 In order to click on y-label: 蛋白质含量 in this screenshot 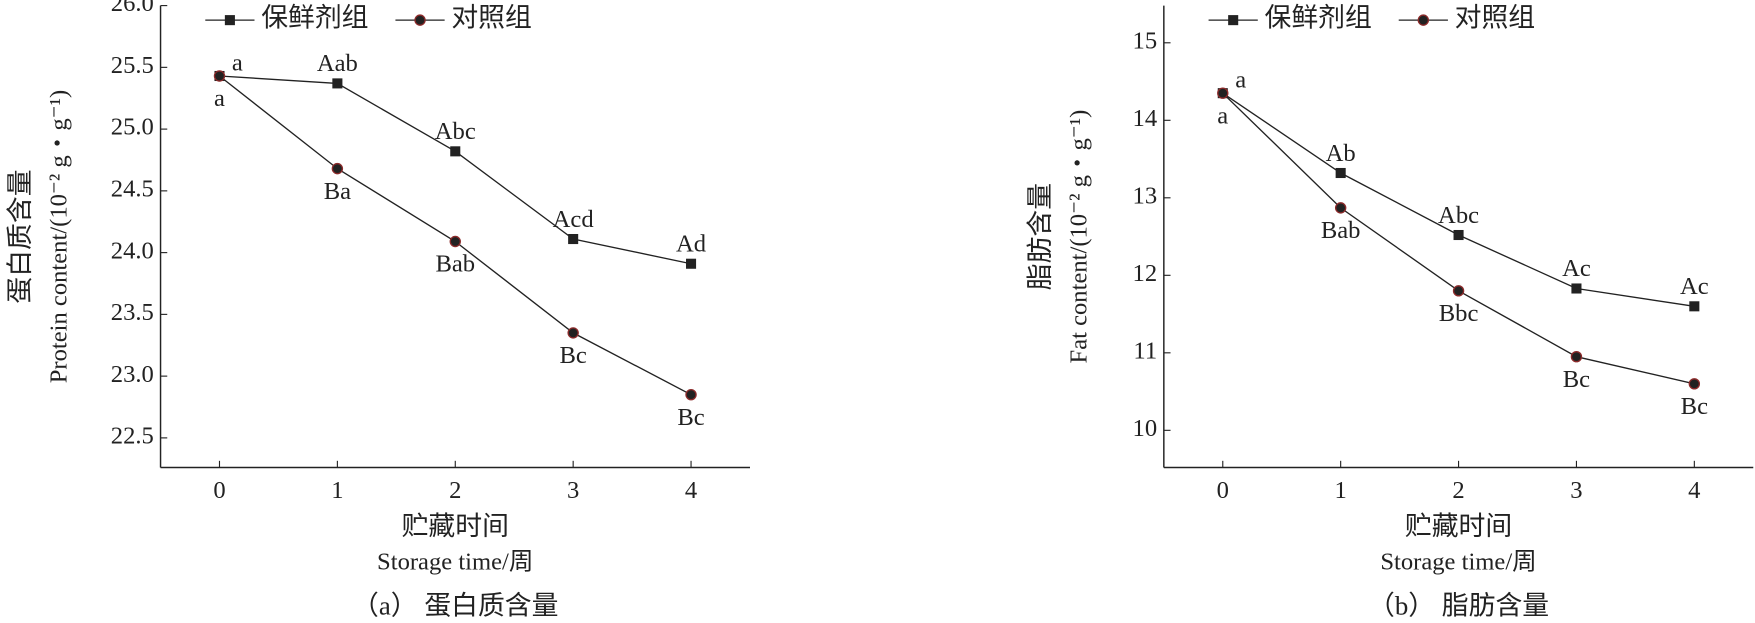, I will do `click(20, 236)`.